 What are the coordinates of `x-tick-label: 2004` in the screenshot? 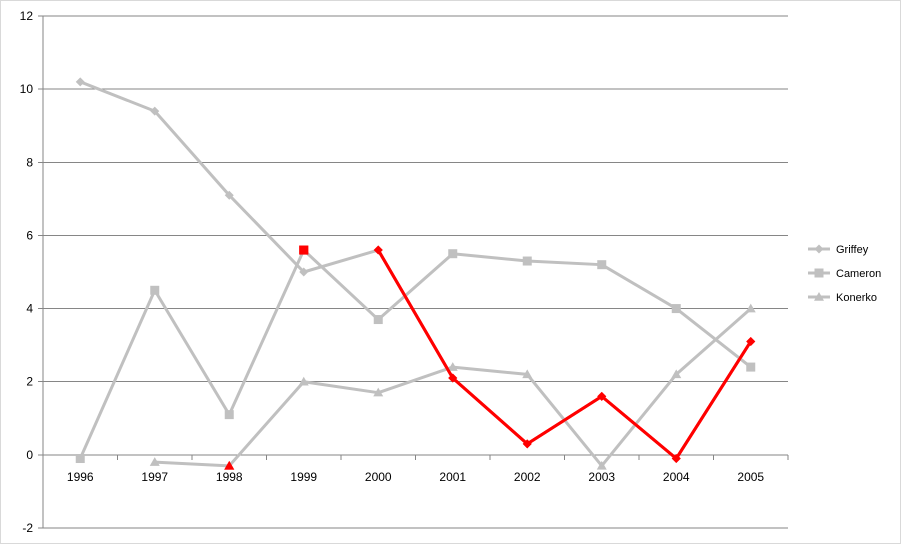 It's located at (676, 477).